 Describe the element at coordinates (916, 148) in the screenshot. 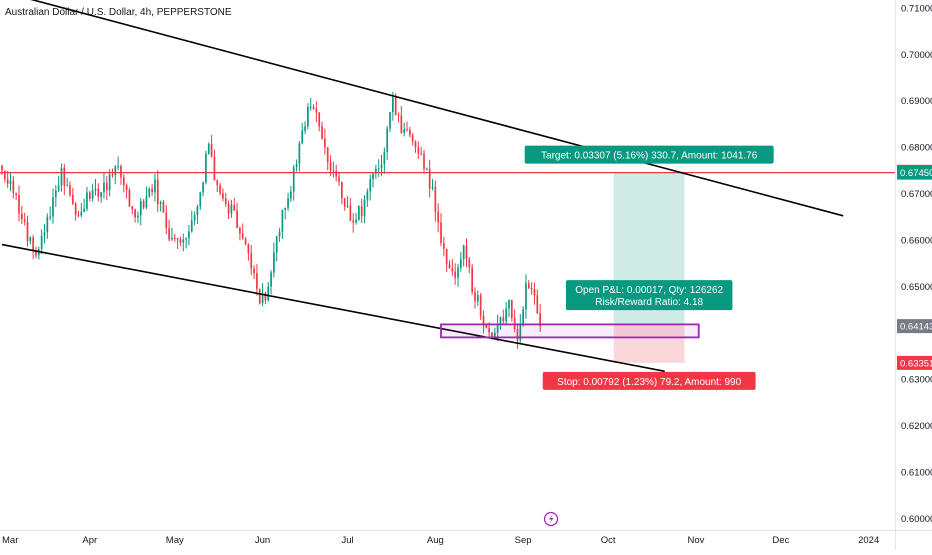

I see `price-tick-label: 0.68000` at that location.